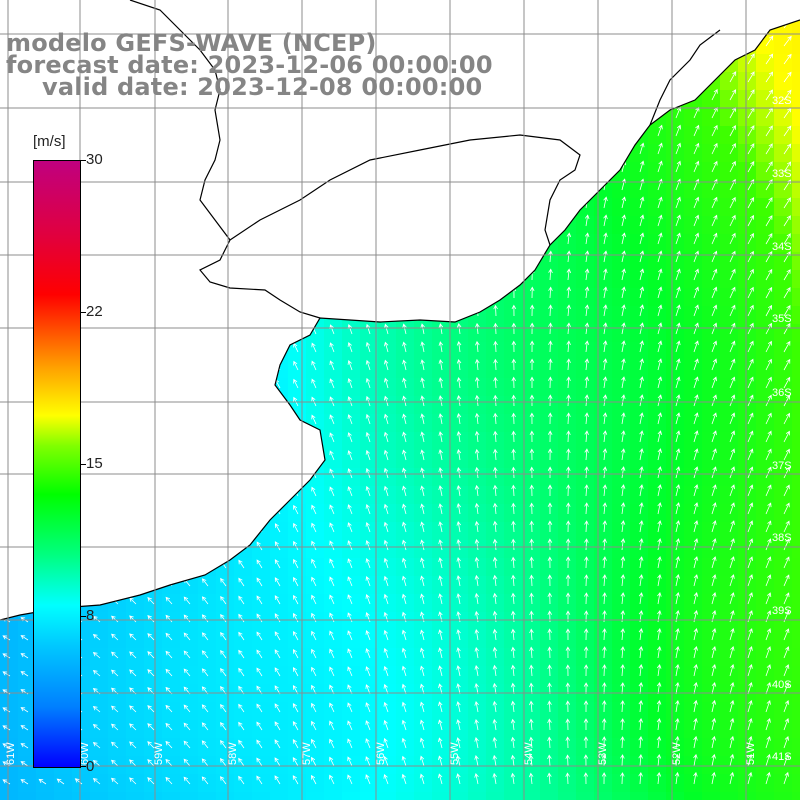 This screenshot has width=800, height=800. I want to click on longitude-label: 55W, so click(455, 753).